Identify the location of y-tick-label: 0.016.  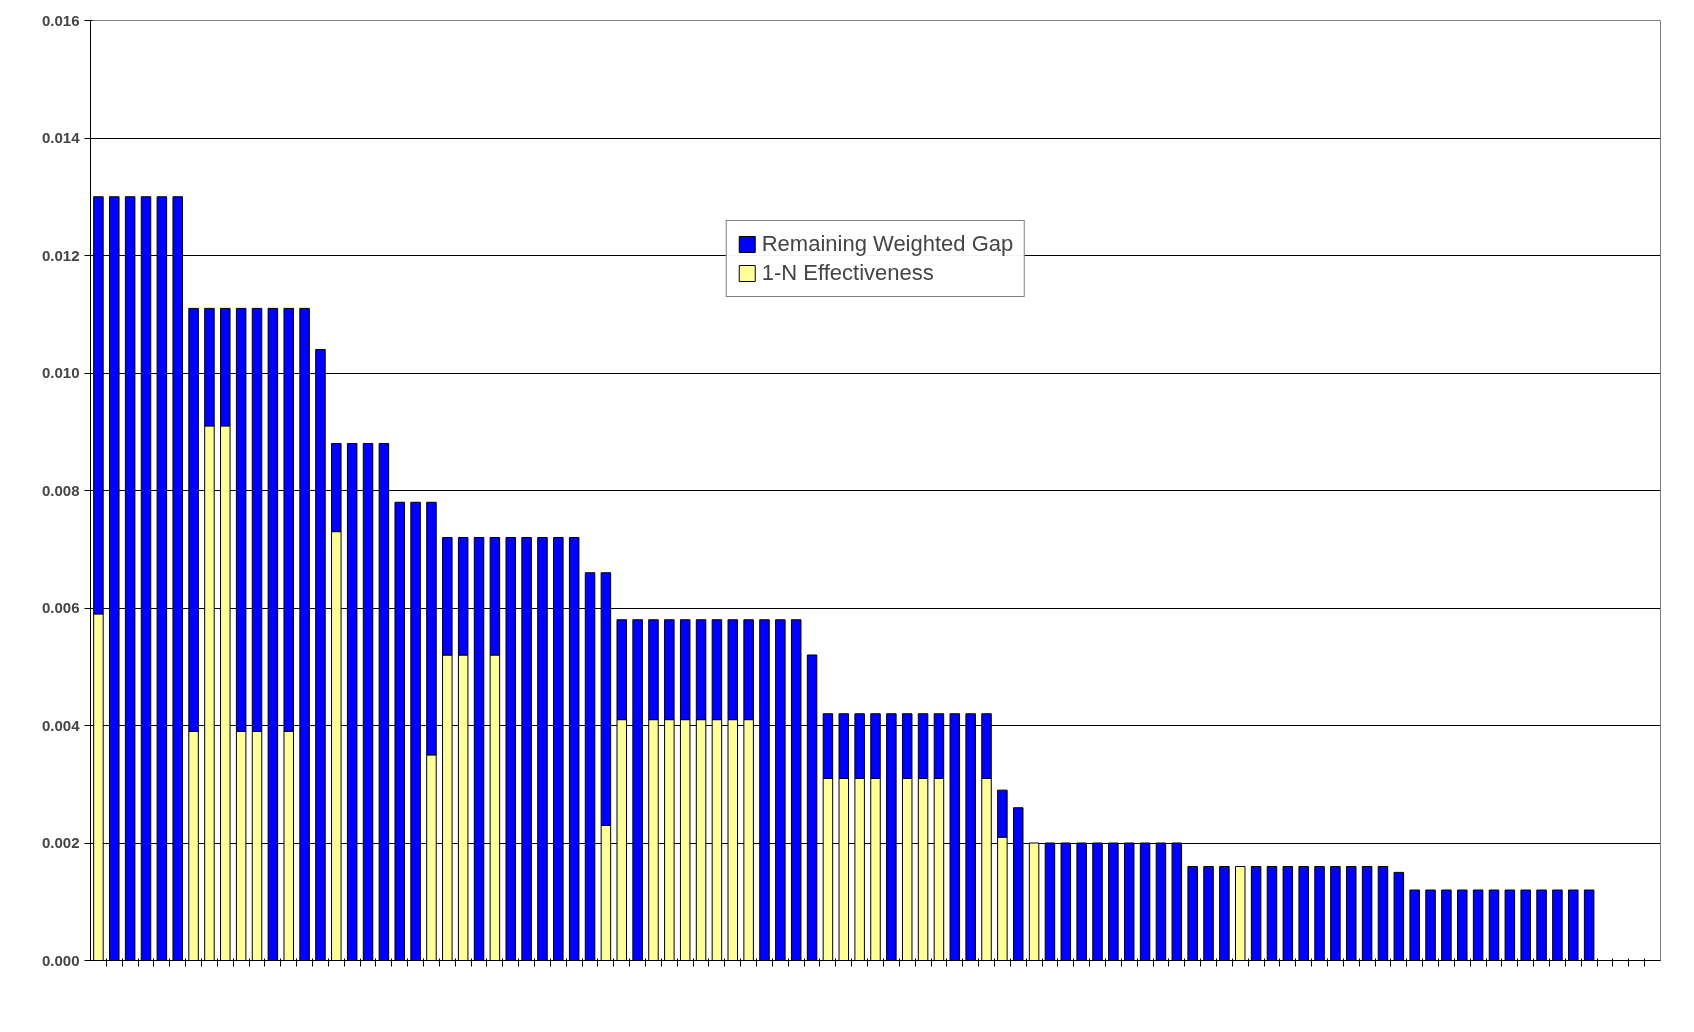
(60, 20).